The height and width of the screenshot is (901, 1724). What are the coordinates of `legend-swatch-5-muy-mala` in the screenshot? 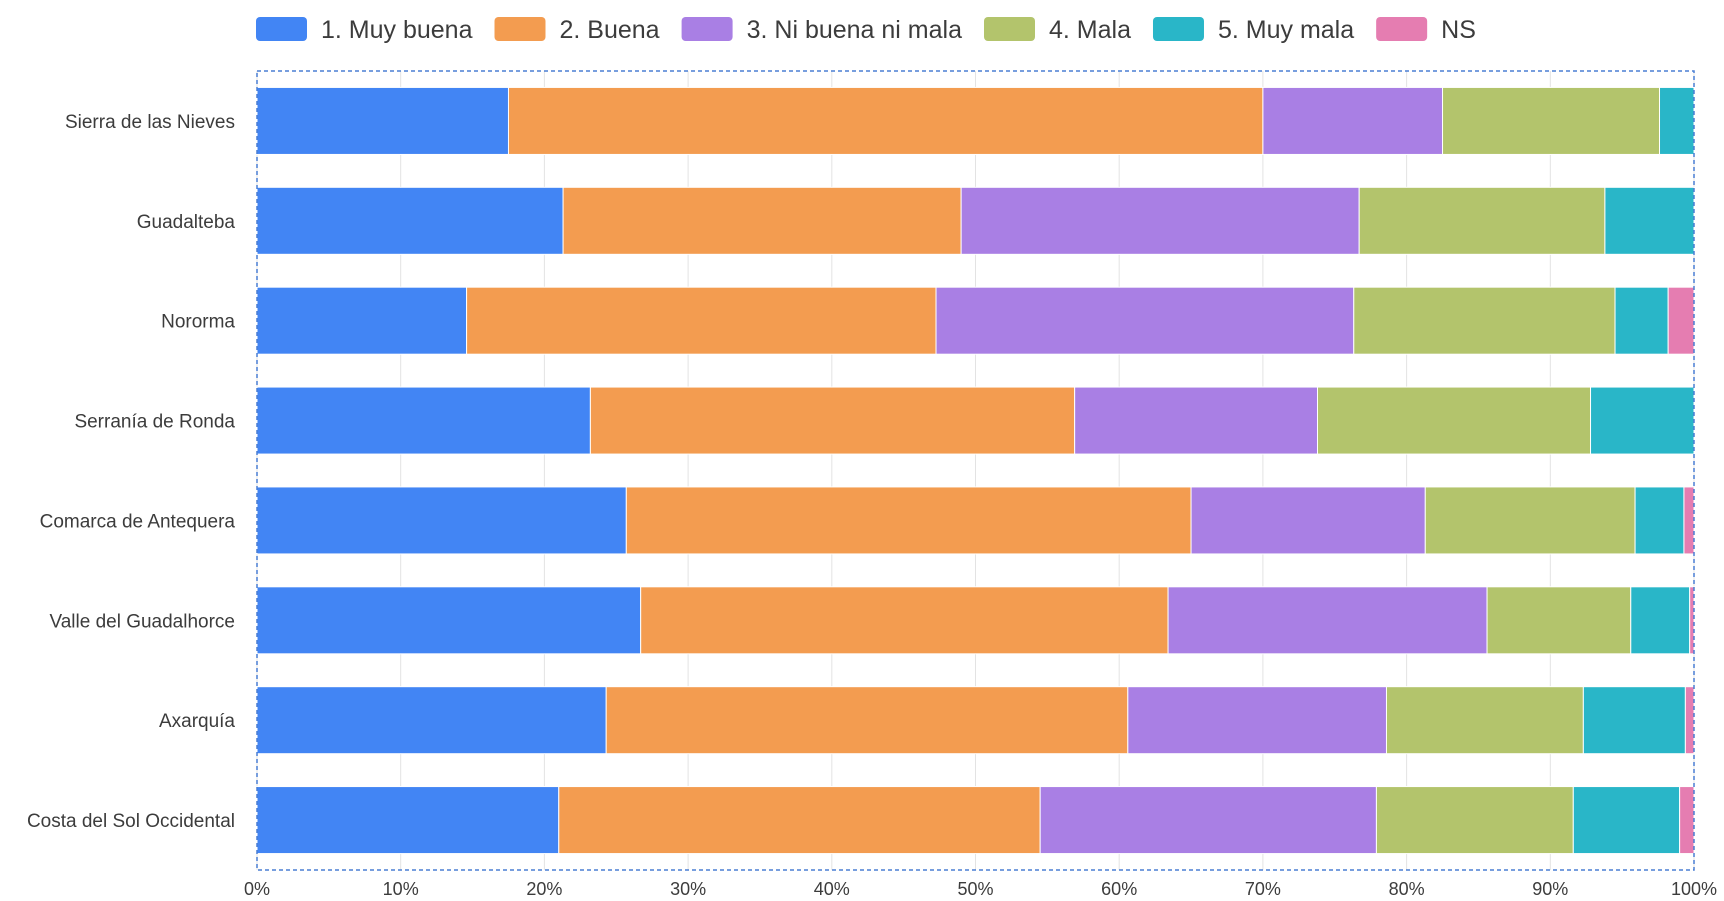 It's located at (1178, 29).